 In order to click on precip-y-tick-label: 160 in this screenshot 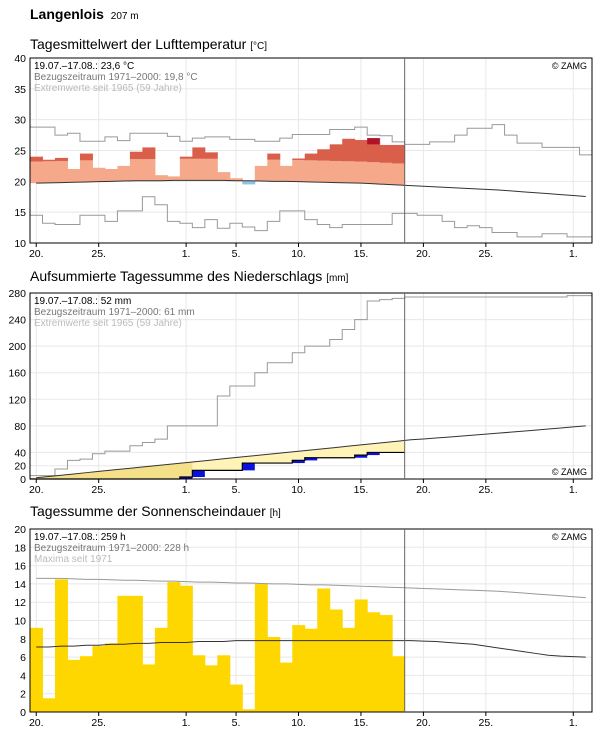, I will do `click(17, 374)`.